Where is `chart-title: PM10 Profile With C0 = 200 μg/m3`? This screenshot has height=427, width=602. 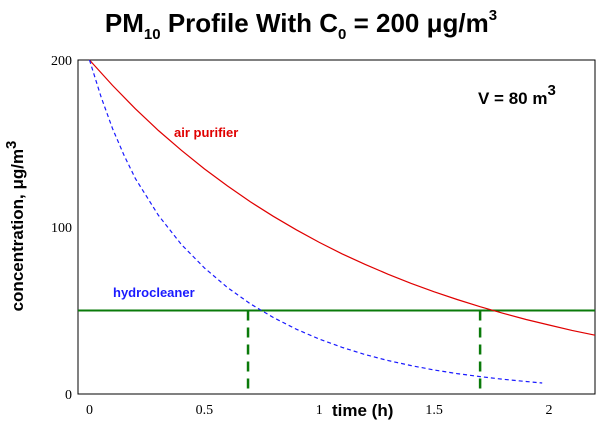
chart-title: PM10 Profile With C0 = 200 μg/m3 is located at coordinates (301, 25).